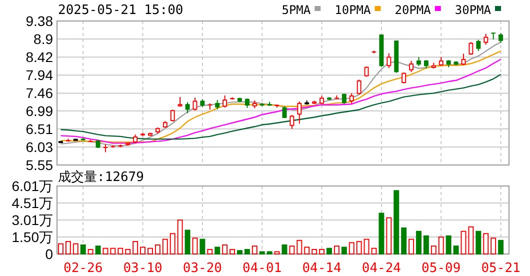 Image resolution: width=530 pixels, height=276 pixels. Describe the element at coordinates (49, 254) in the screenshot. I see `y-tick-label: 0` at that location.